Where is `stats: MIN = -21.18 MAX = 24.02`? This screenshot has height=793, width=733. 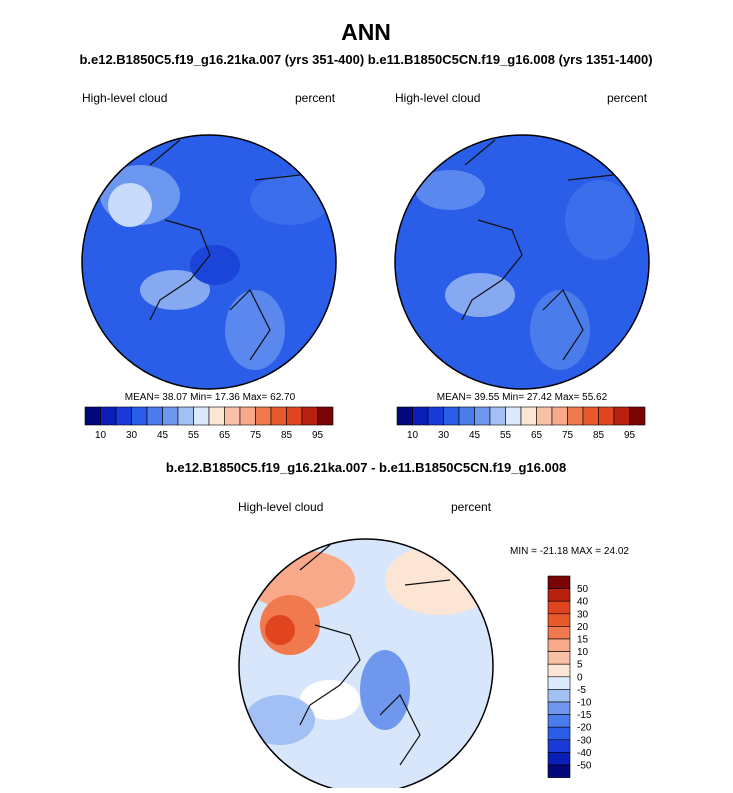
stats: MIN = -21.18 MAX = 24.02 is located at coordinates (569, 551).